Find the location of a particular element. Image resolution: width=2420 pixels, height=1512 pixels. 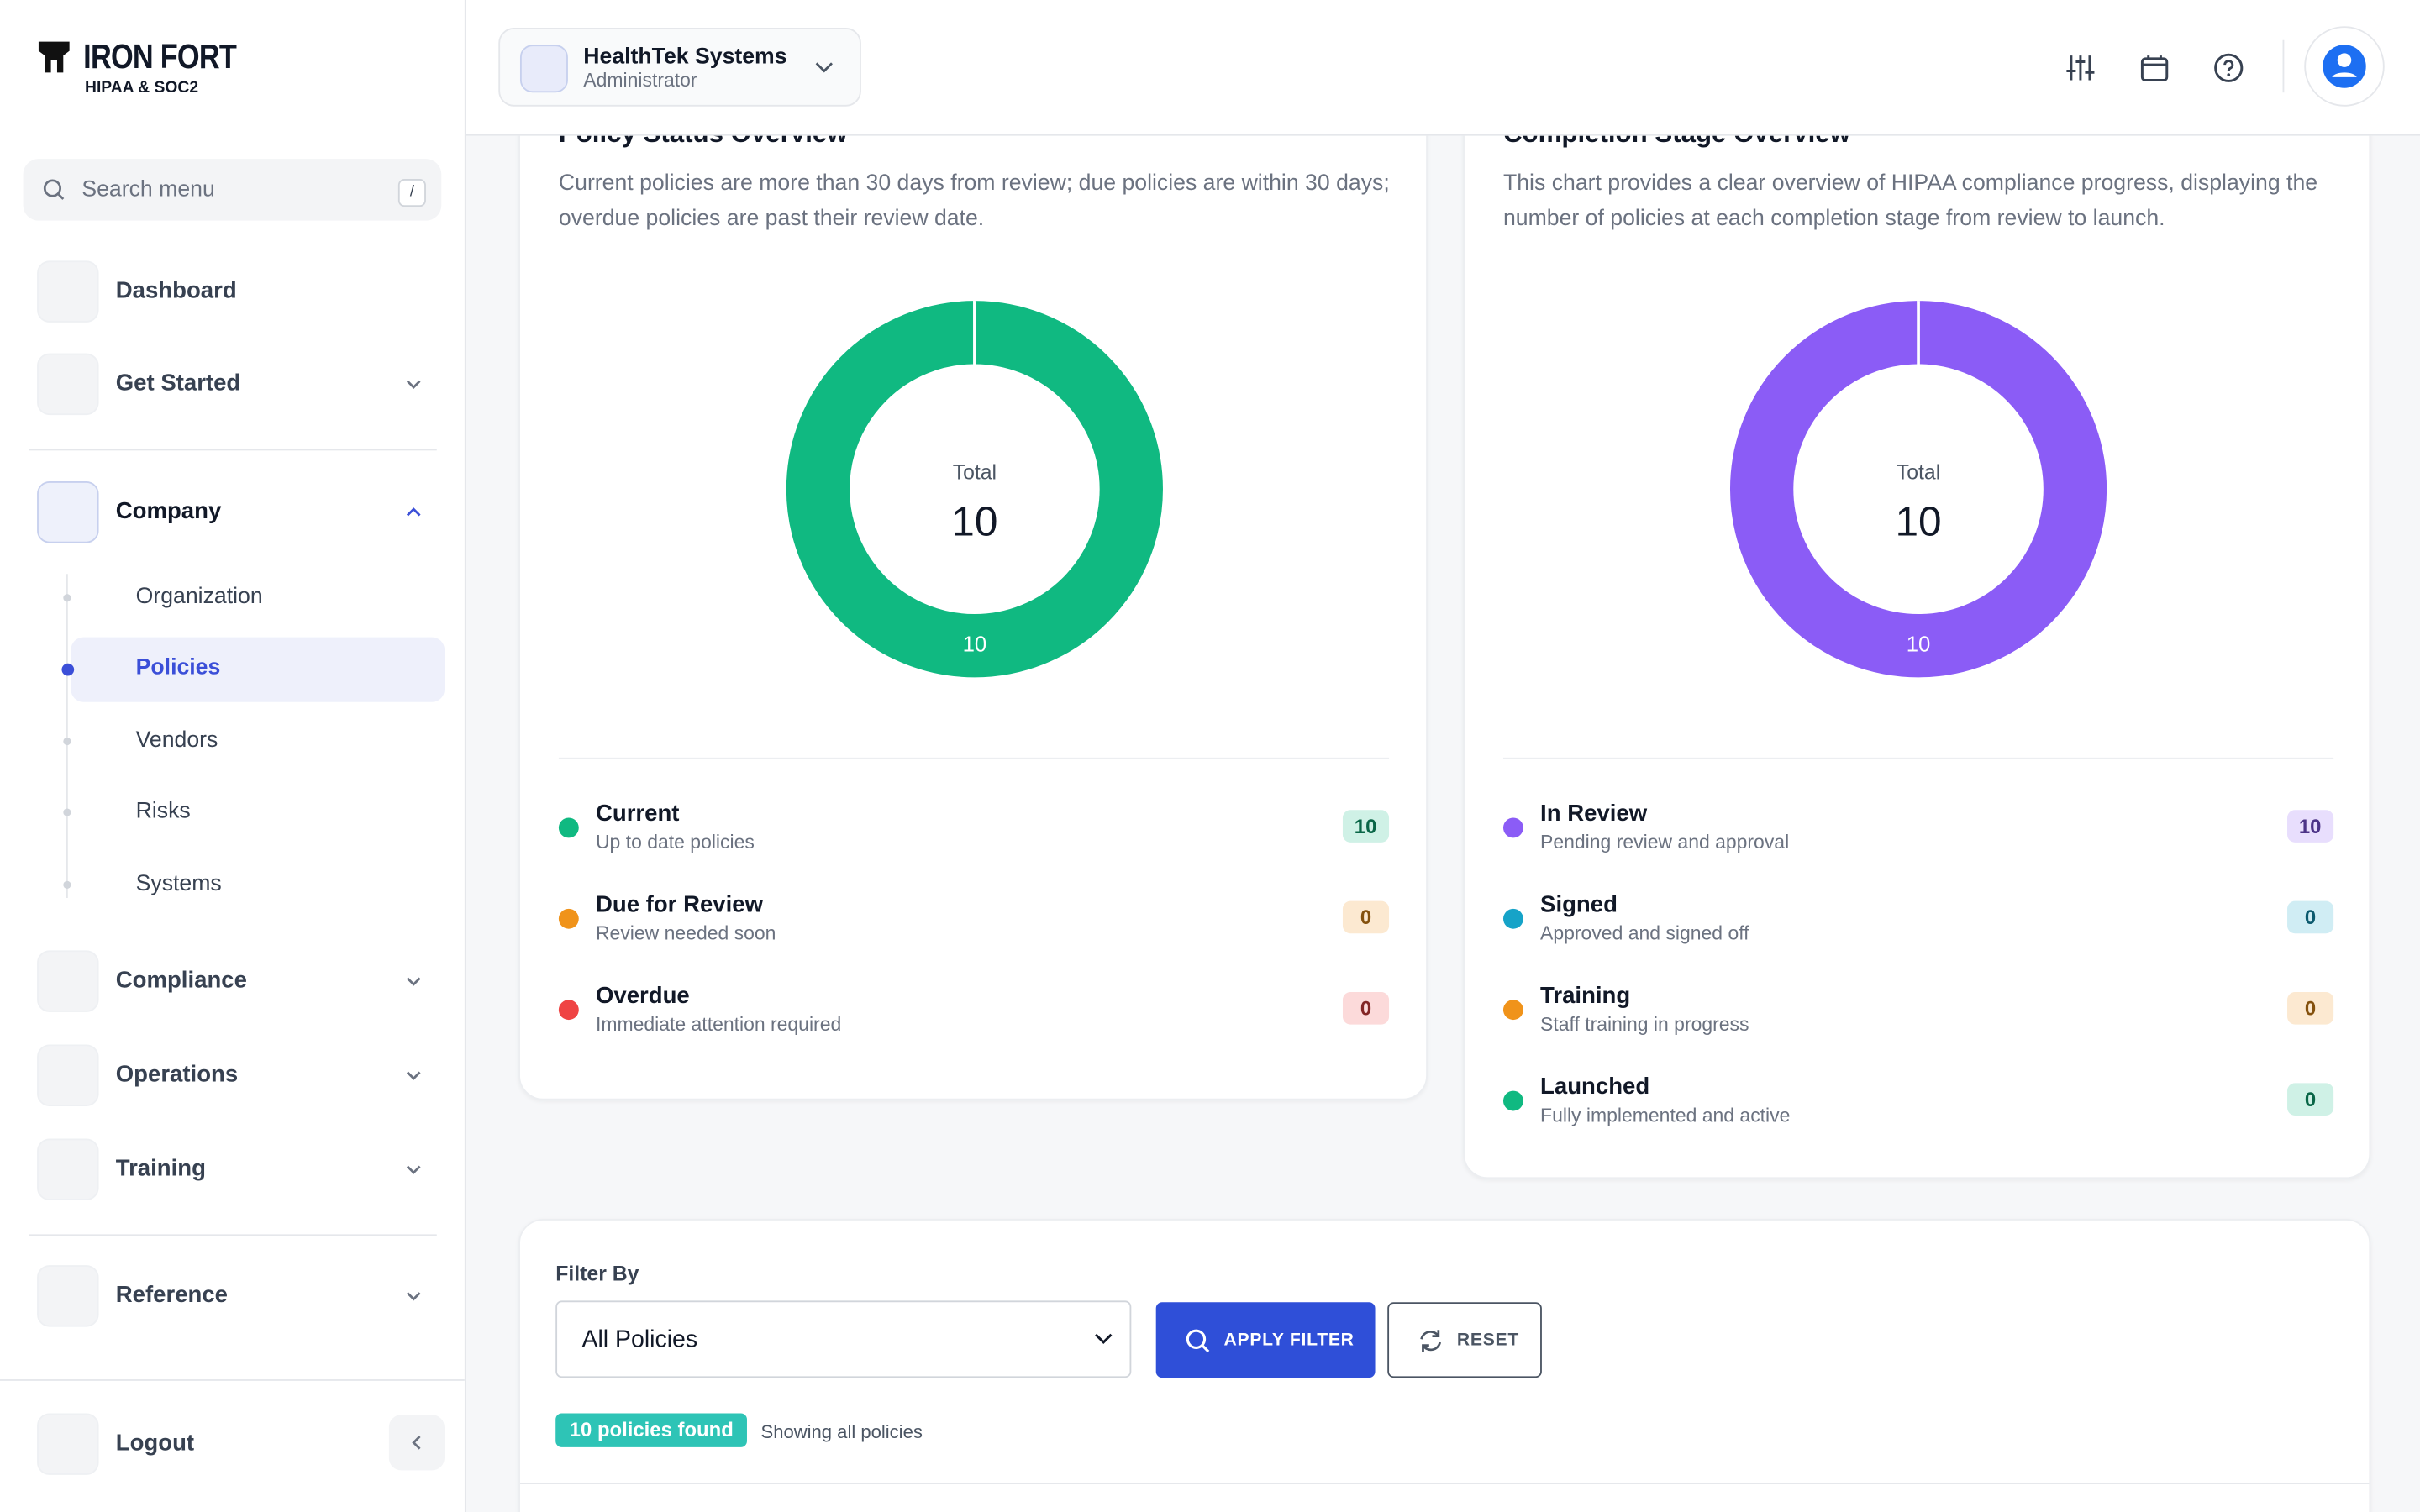

sidebar-footer: Logout is located at coordinates (233, 1445).